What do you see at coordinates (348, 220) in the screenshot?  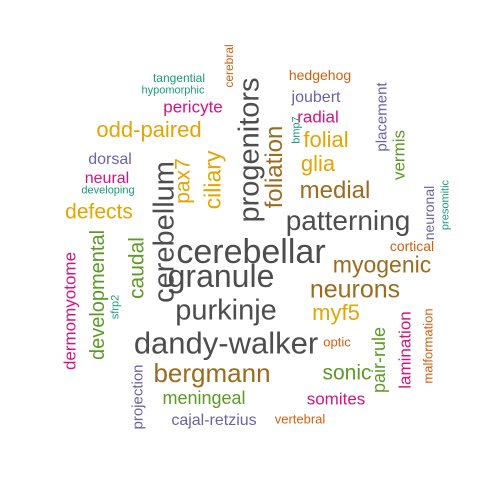 I see `word-patterning: patterning` at bounding box center [348, 220].